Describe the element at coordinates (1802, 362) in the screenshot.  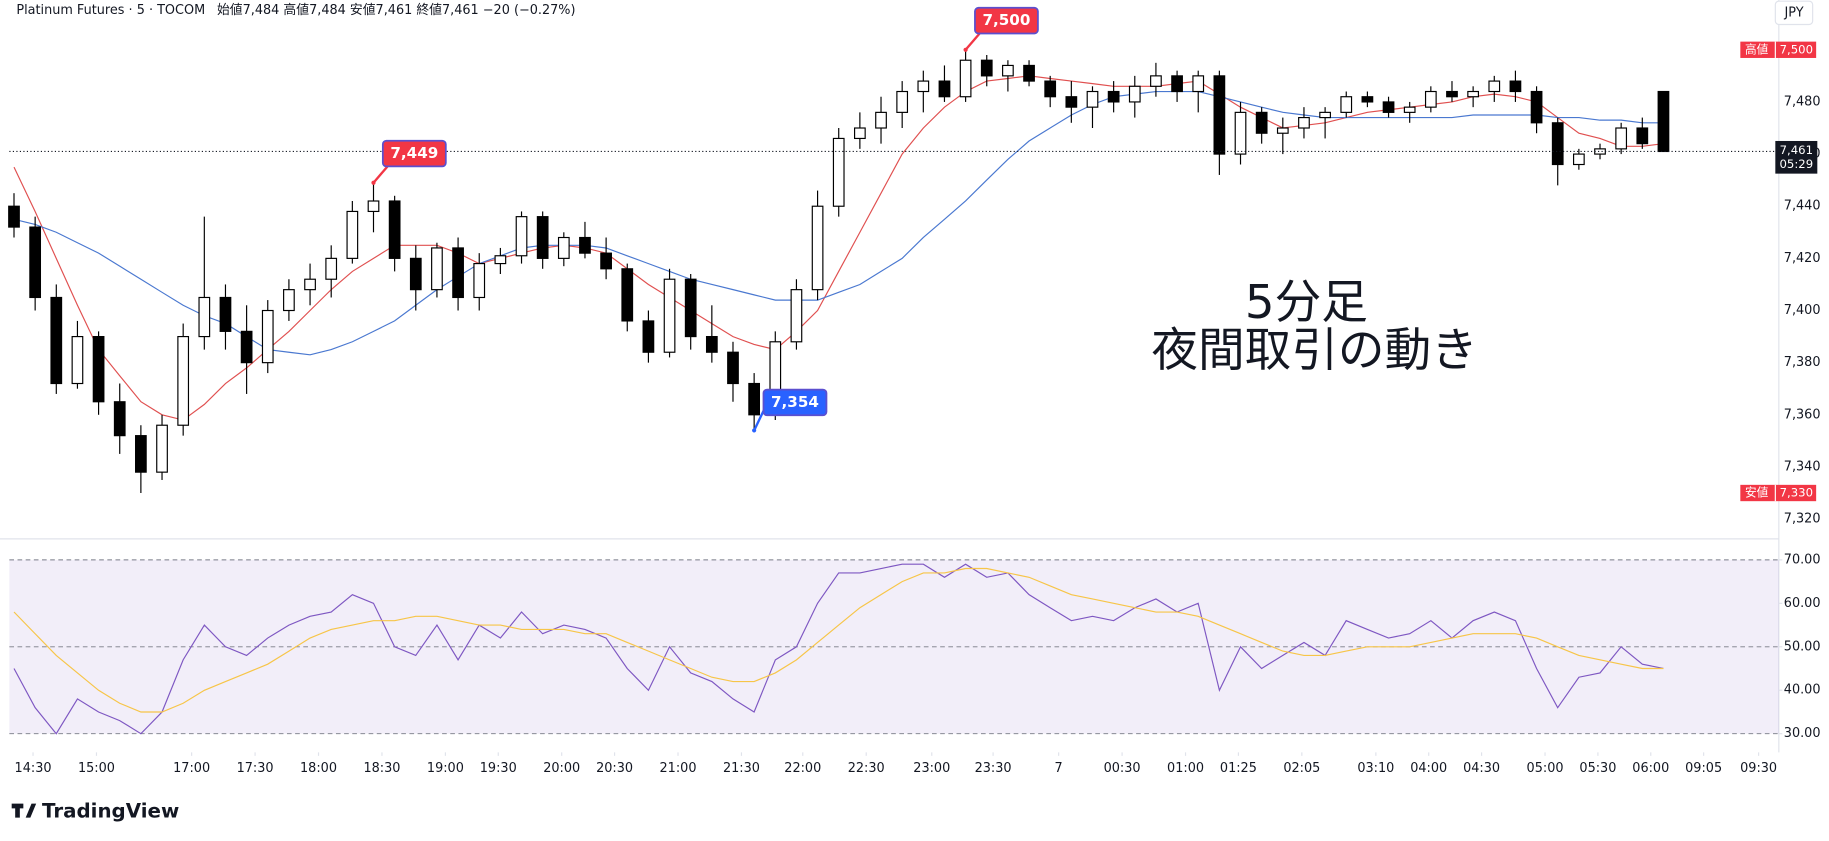
I see `y-tick-label: 7,380` at that location.